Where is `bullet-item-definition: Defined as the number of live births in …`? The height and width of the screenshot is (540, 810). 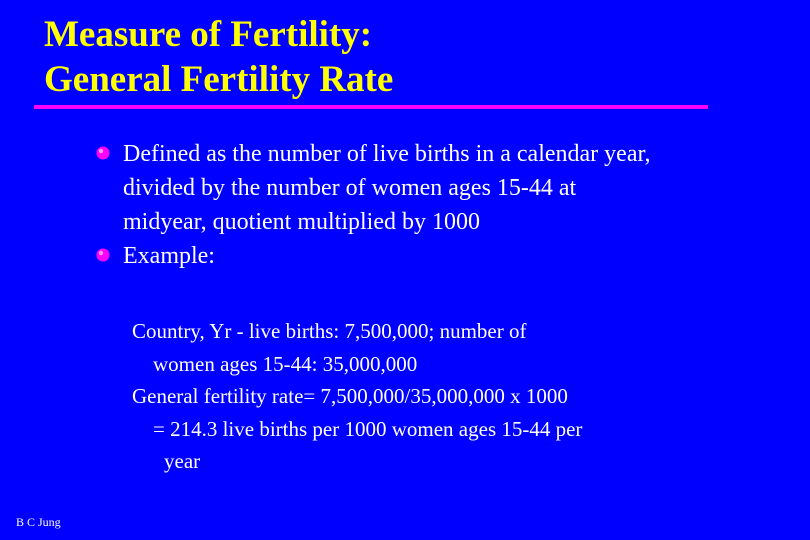
bullet-item-definition: Defined as the number of live births in … is located at coordinates (376, 188).